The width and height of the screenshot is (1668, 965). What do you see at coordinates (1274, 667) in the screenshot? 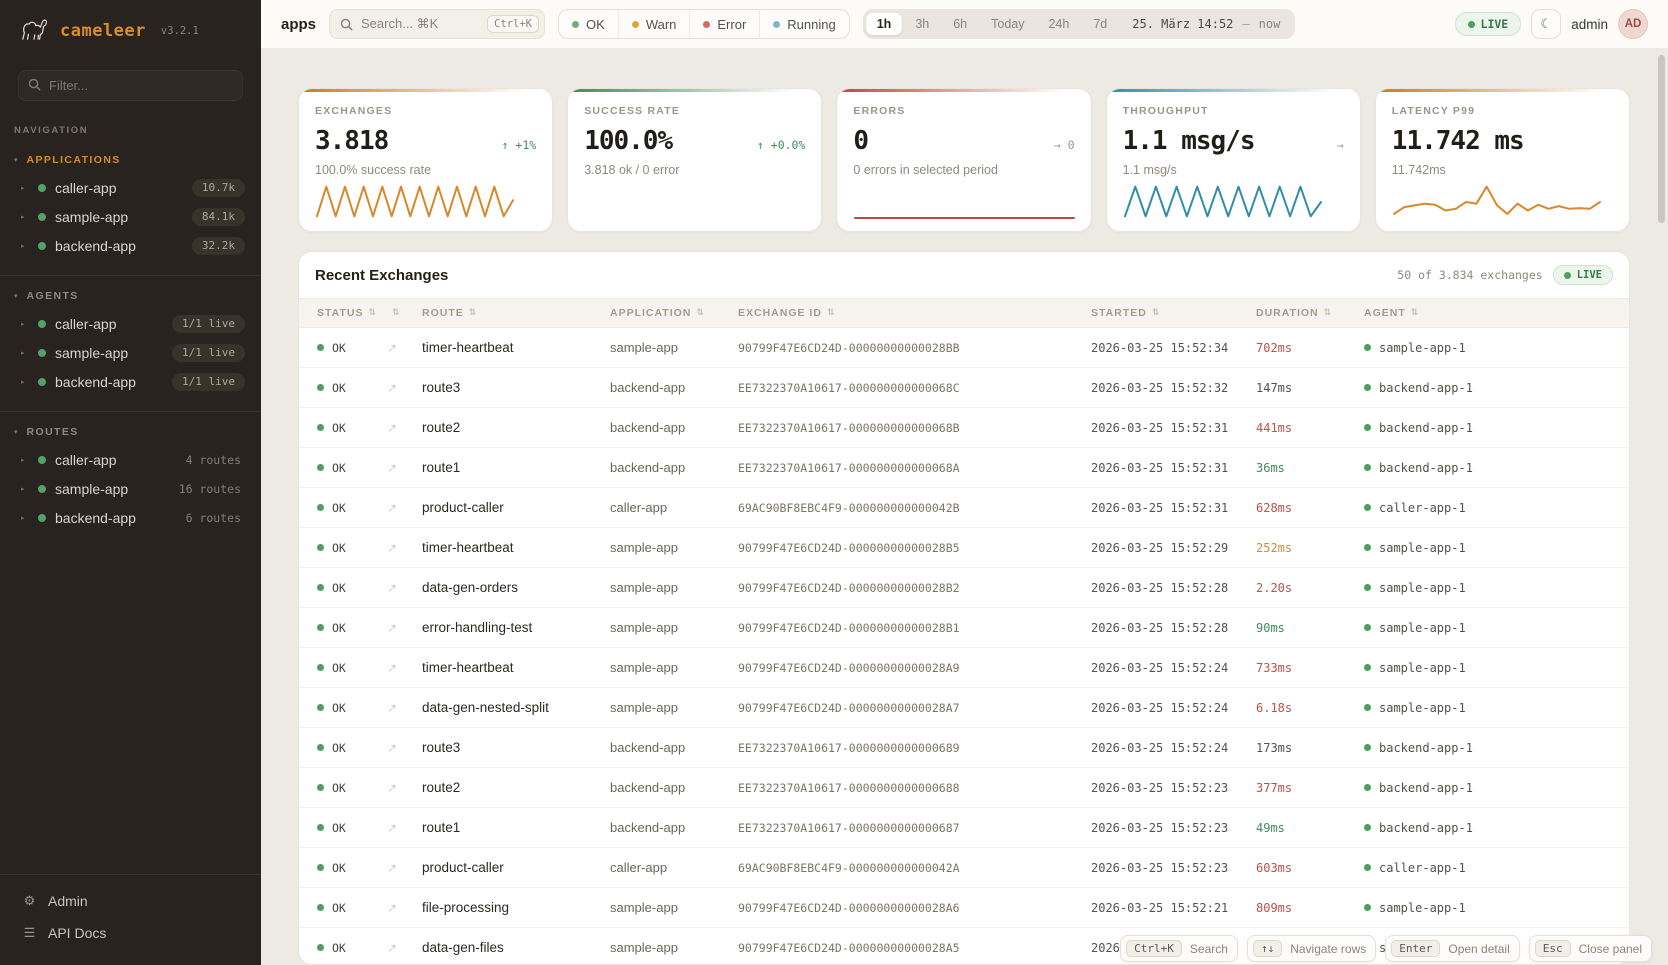
I see `duration-cell: 733ms` at bounding box center [1274, 667].